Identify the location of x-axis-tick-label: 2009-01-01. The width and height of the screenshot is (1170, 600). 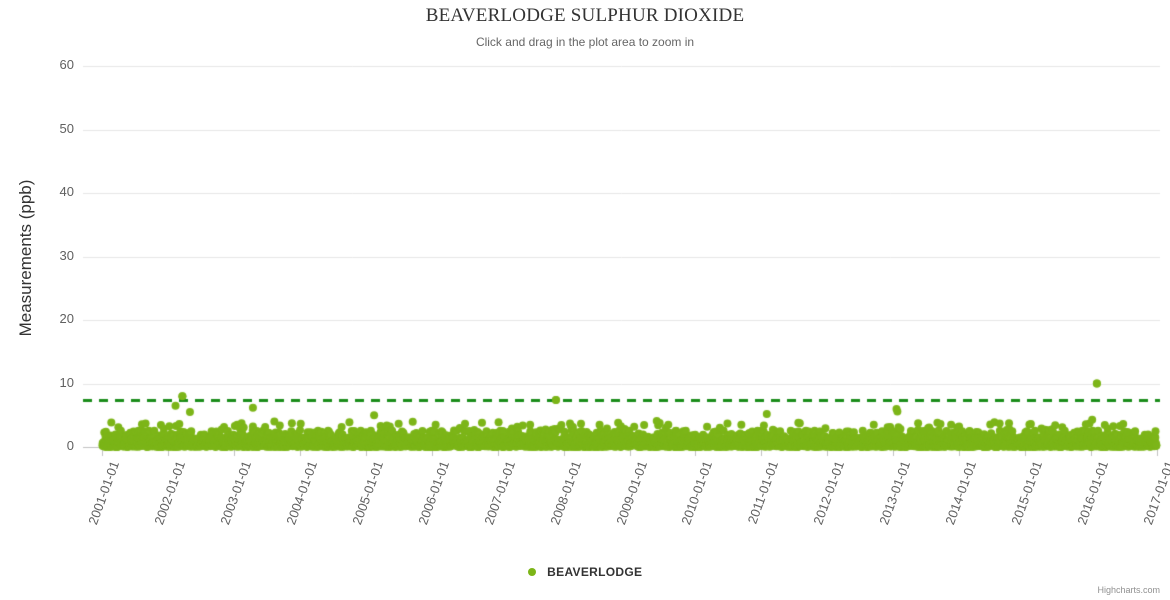
(631, 493).